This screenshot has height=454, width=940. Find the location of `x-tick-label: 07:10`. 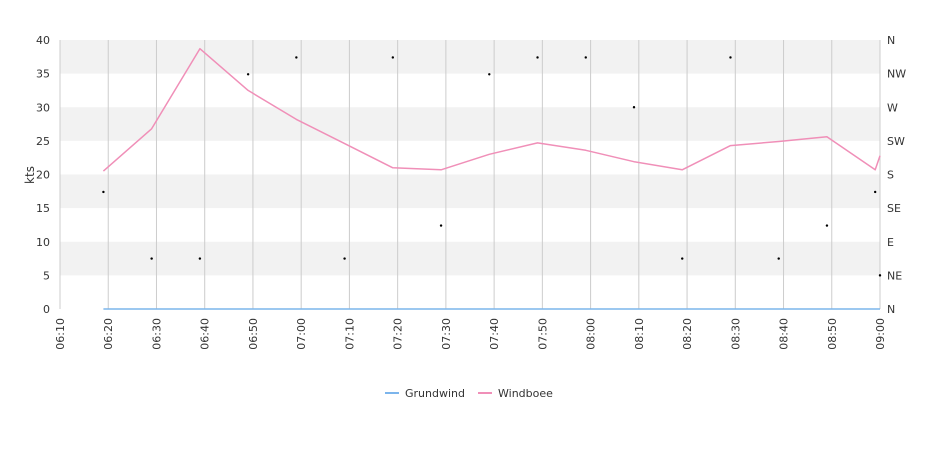

x-tick-label: 07:10 is located at coordinates (349, 334).